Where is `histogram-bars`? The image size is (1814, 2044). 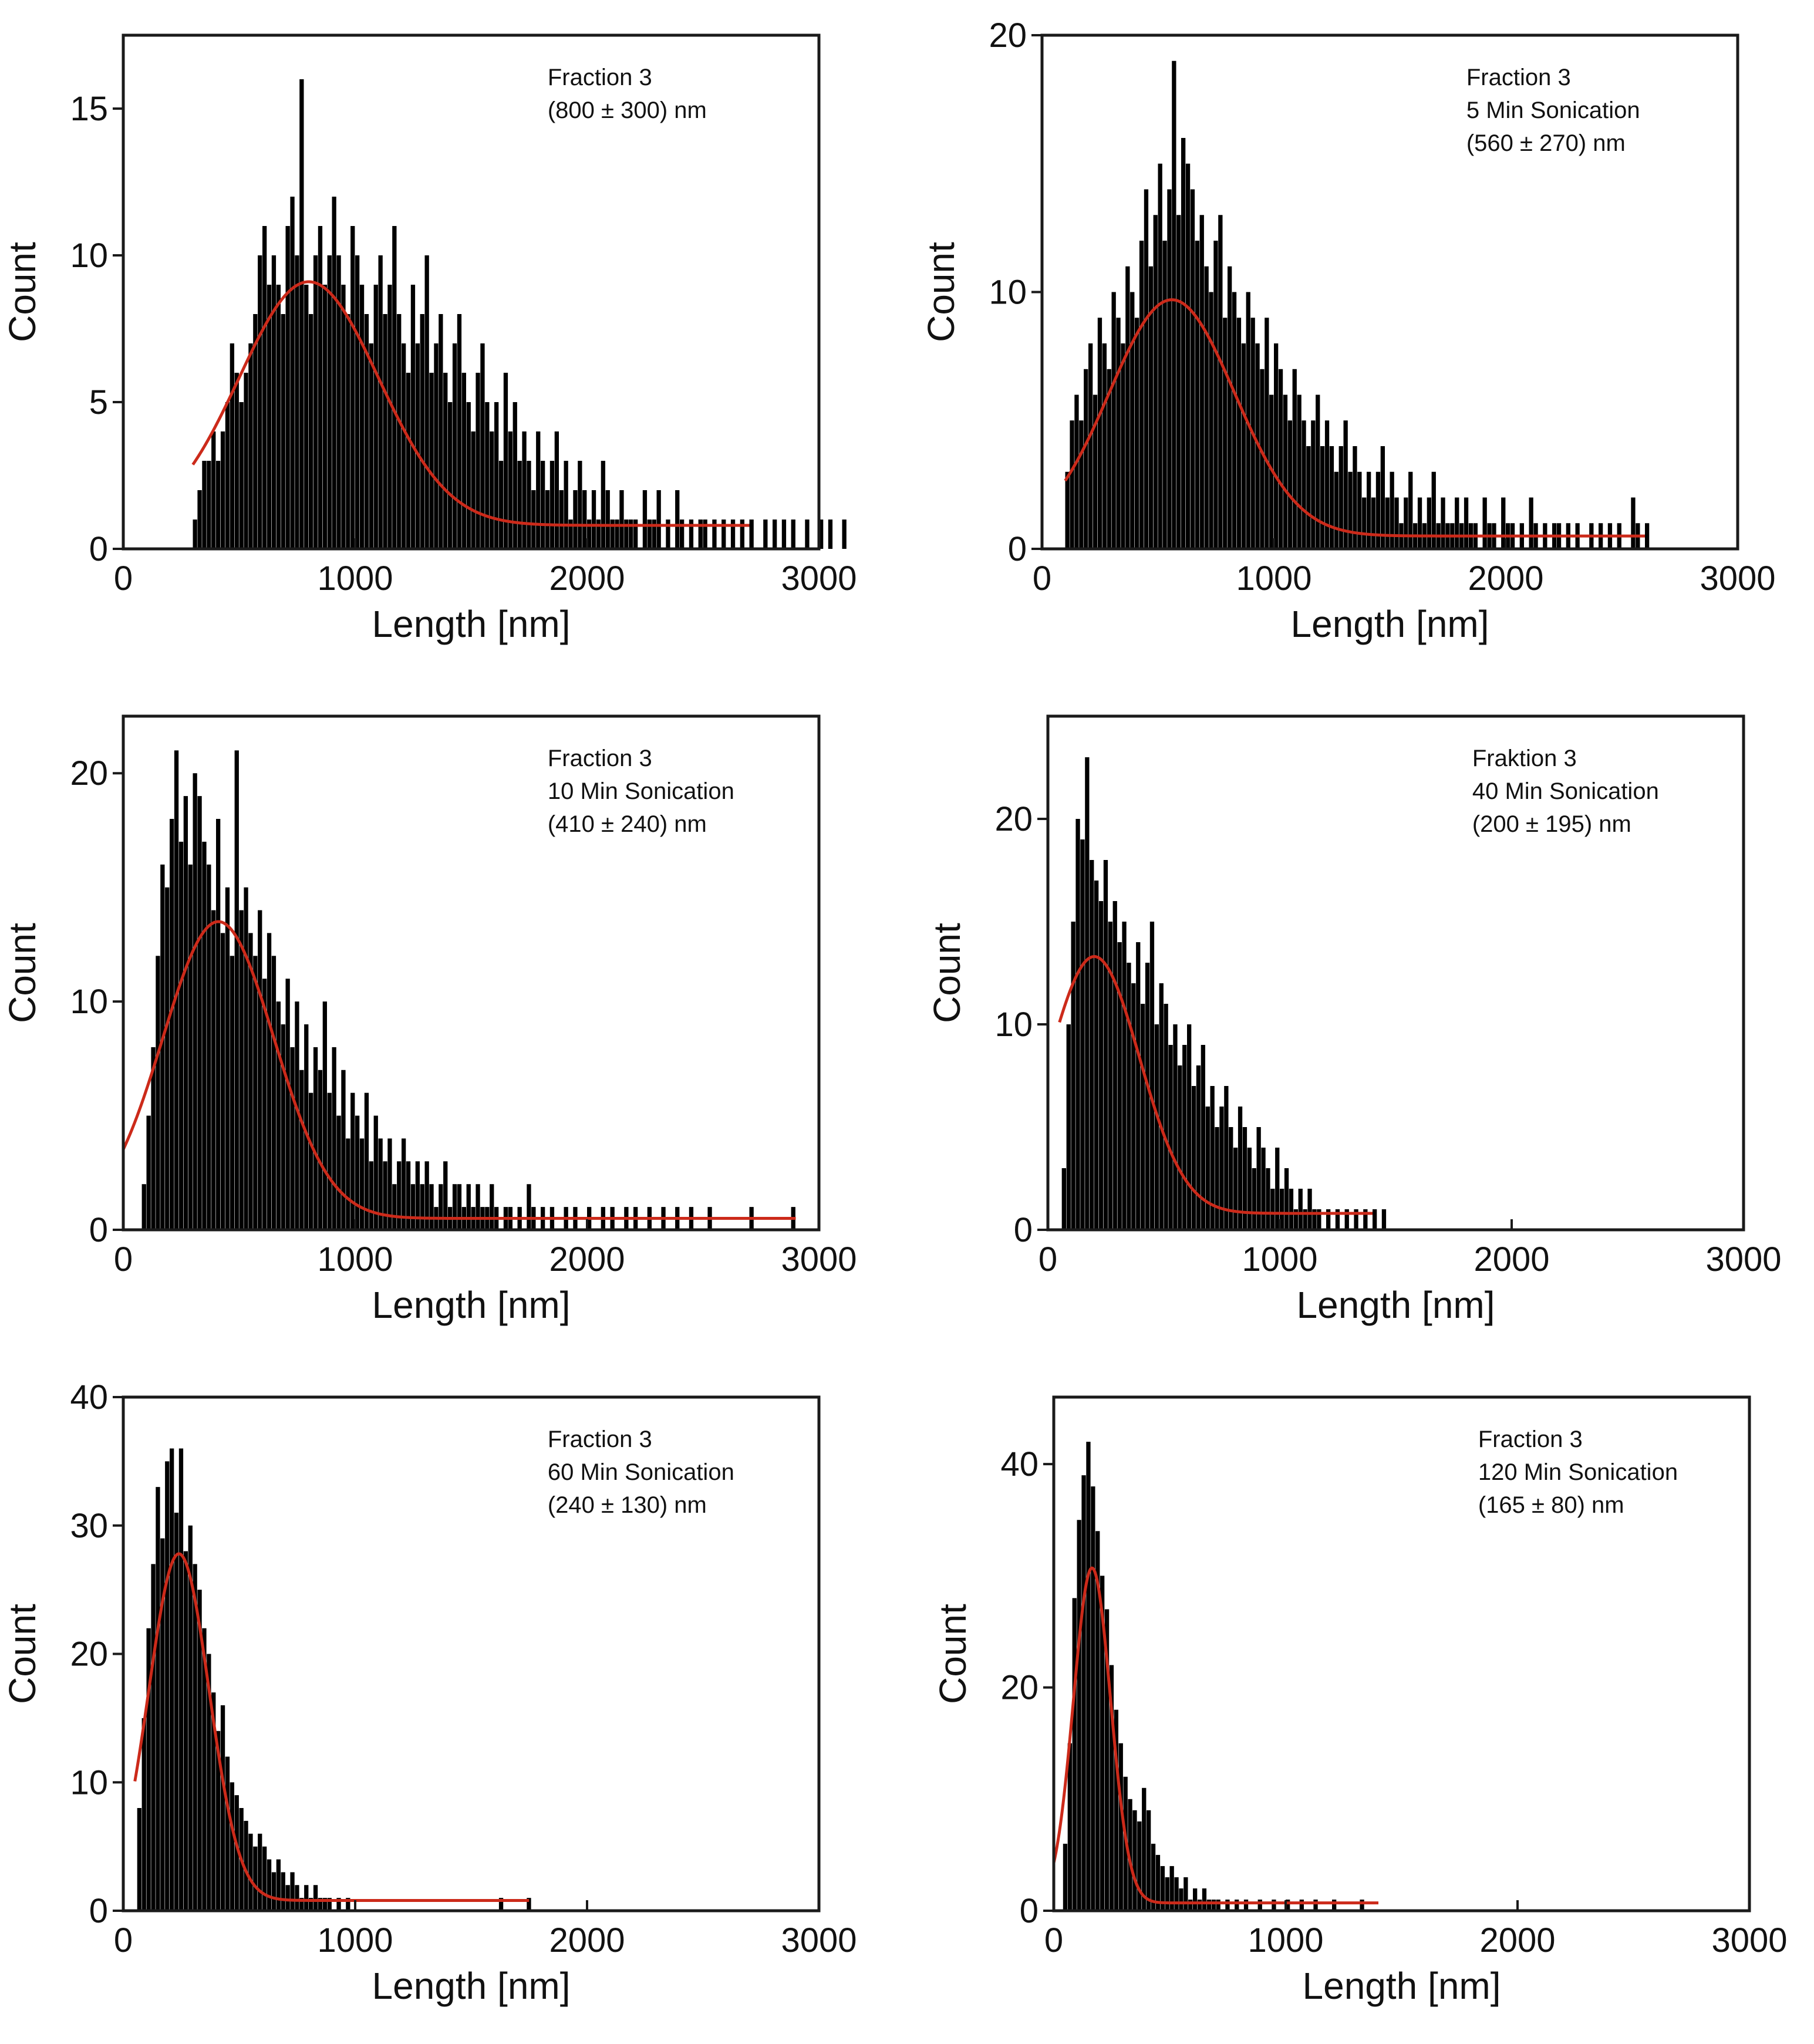
histogram-bars is located at coordinates (1224, 993).